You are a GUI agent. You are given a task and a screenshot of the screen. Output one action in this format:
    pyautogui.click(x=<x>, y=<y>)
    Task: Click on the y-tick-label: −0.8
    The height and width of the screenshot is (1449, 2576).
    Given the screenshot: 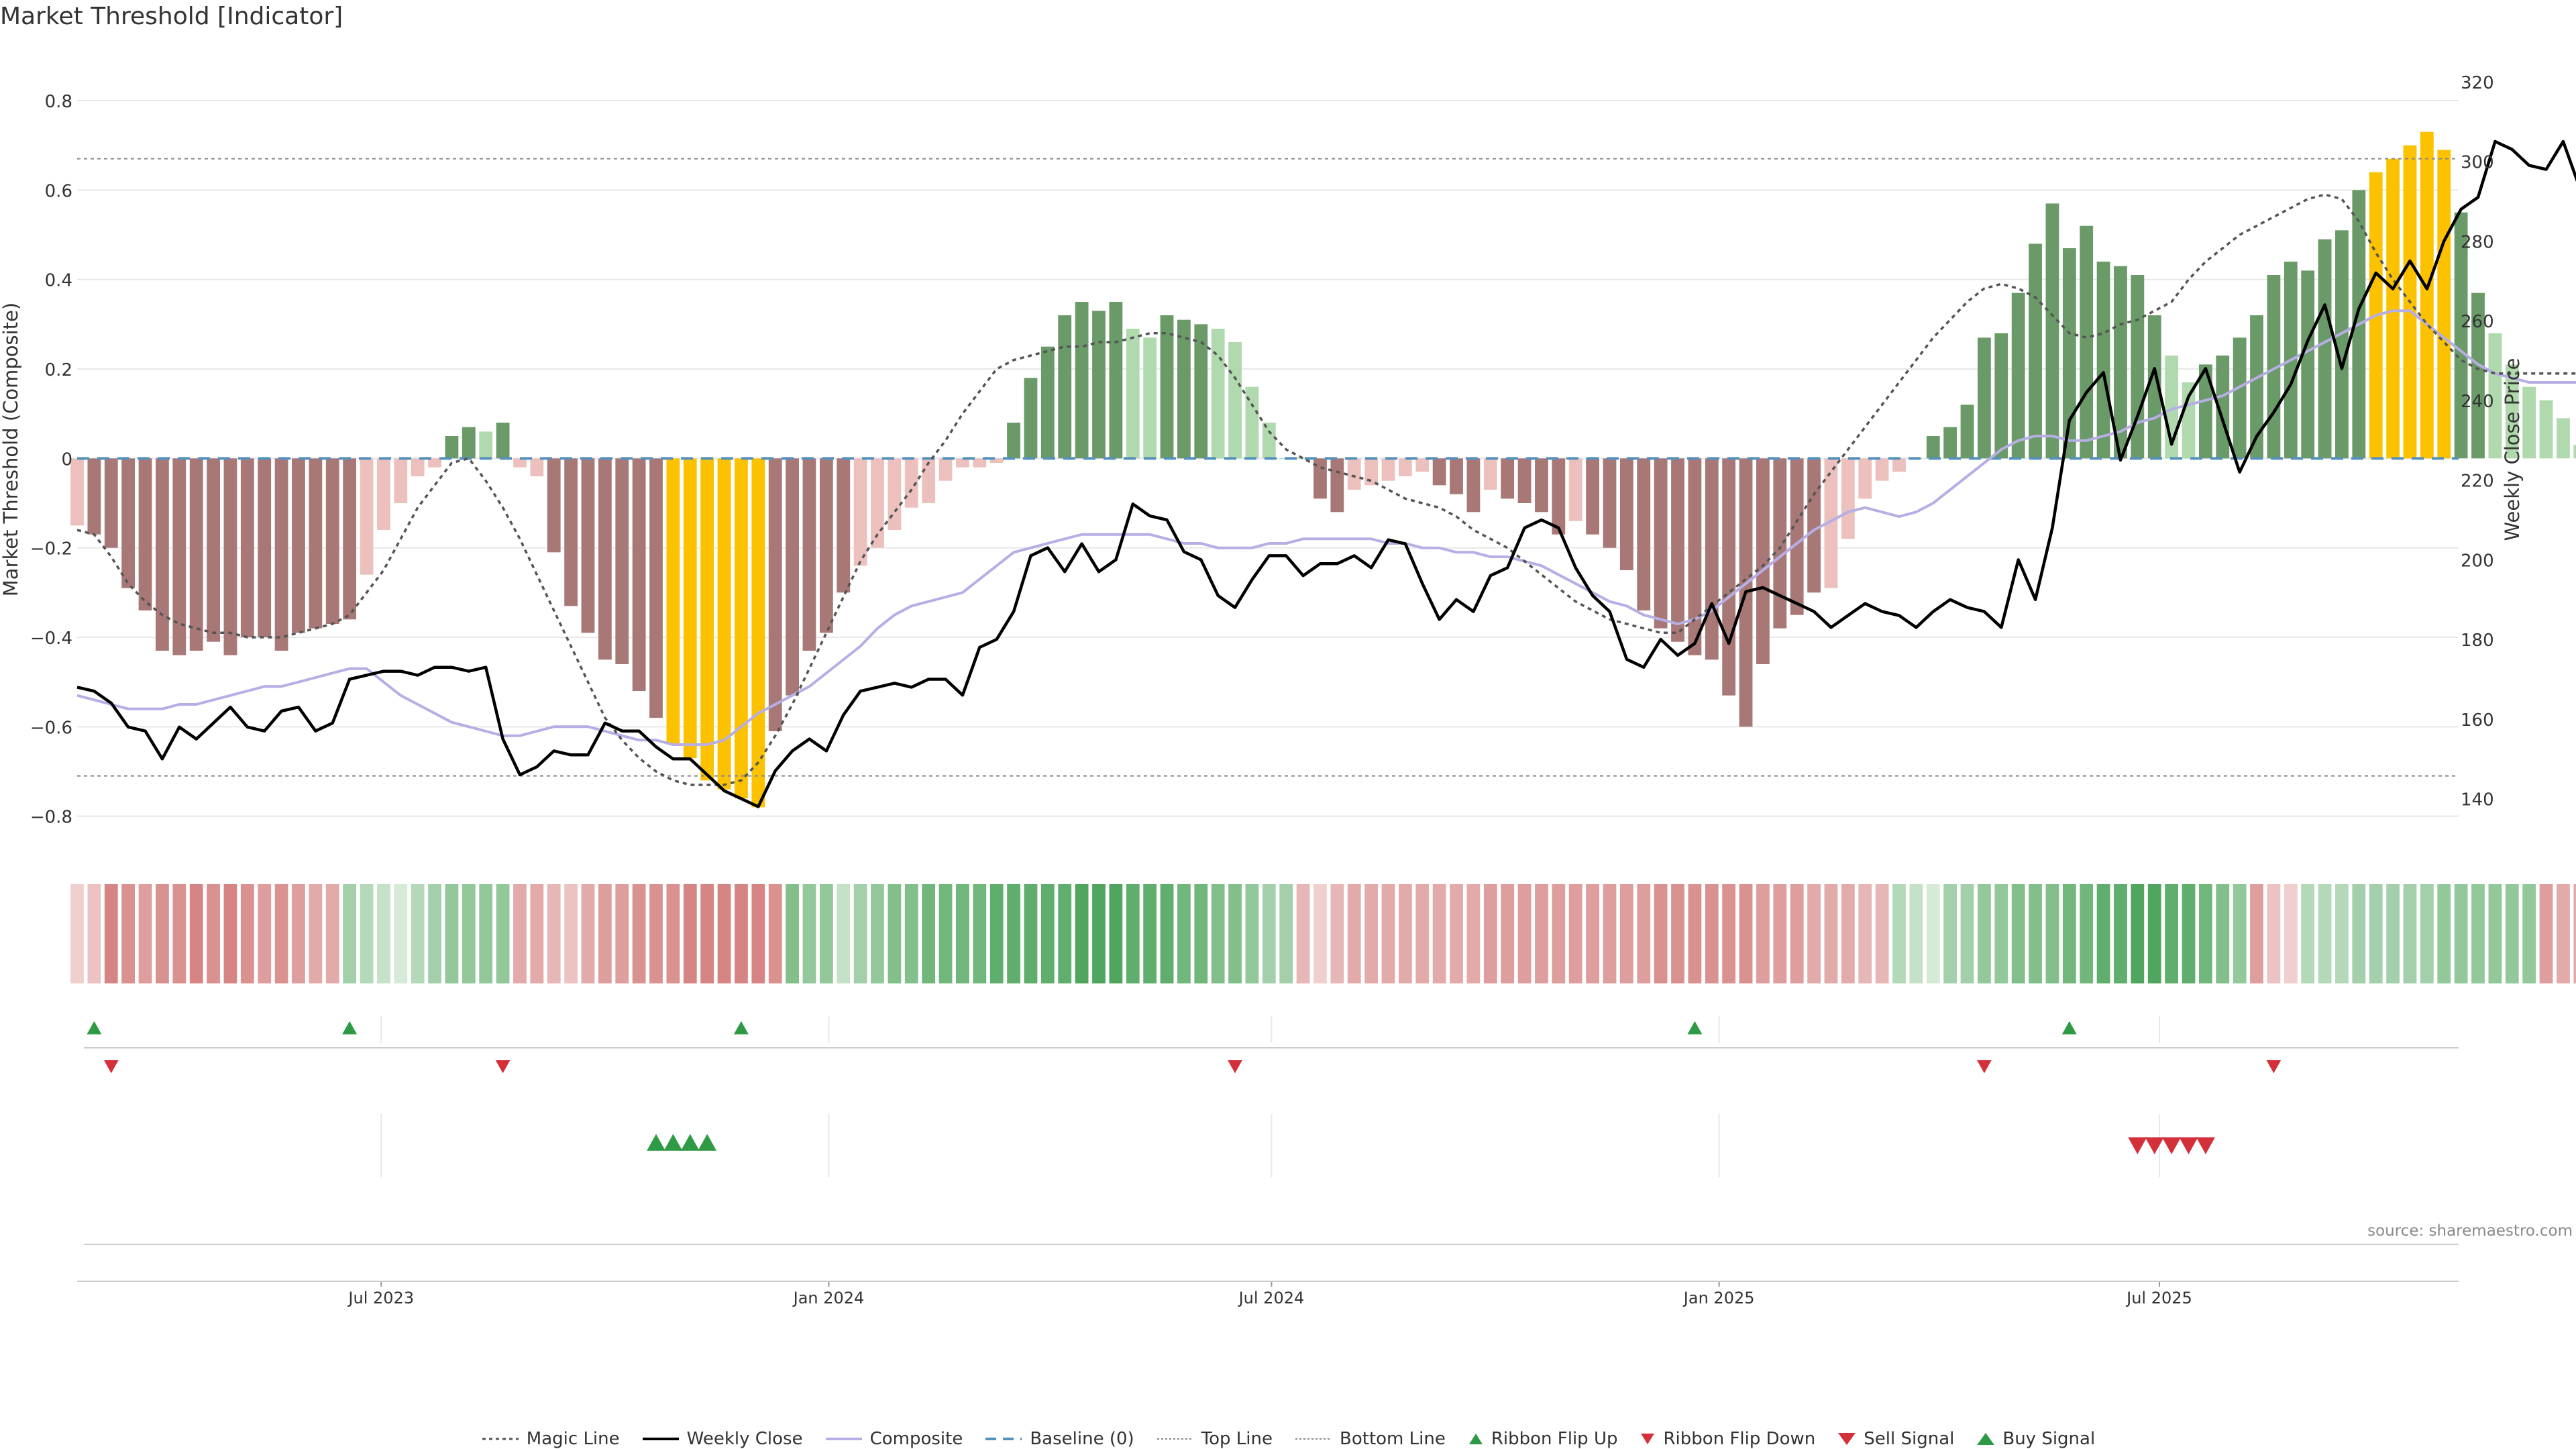 What is the action you would take?
    pyautogui.click(x=51, y=818)
    